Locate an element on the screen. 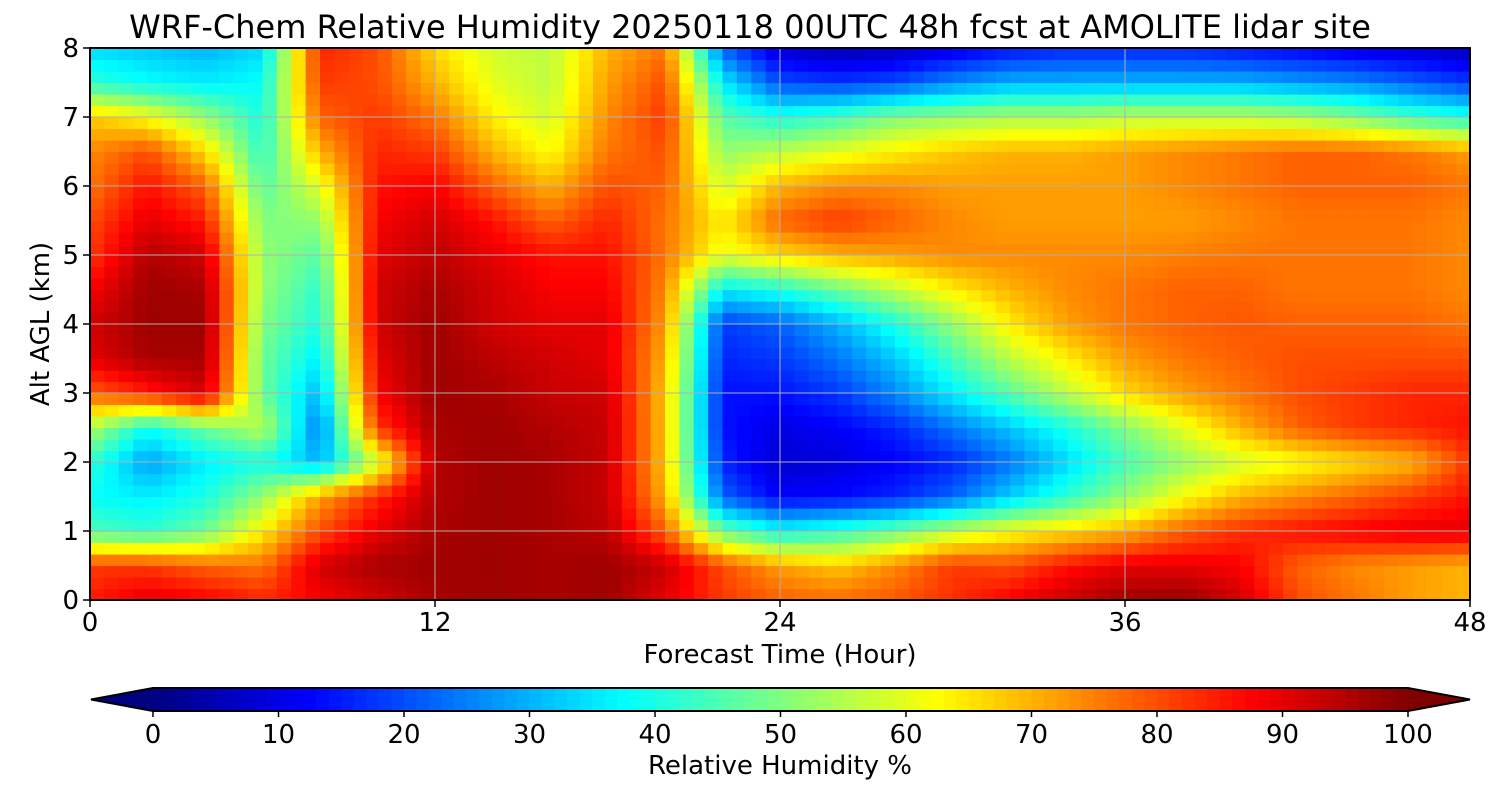  colorbar-extend-high is located at coordinates (1439, 699).